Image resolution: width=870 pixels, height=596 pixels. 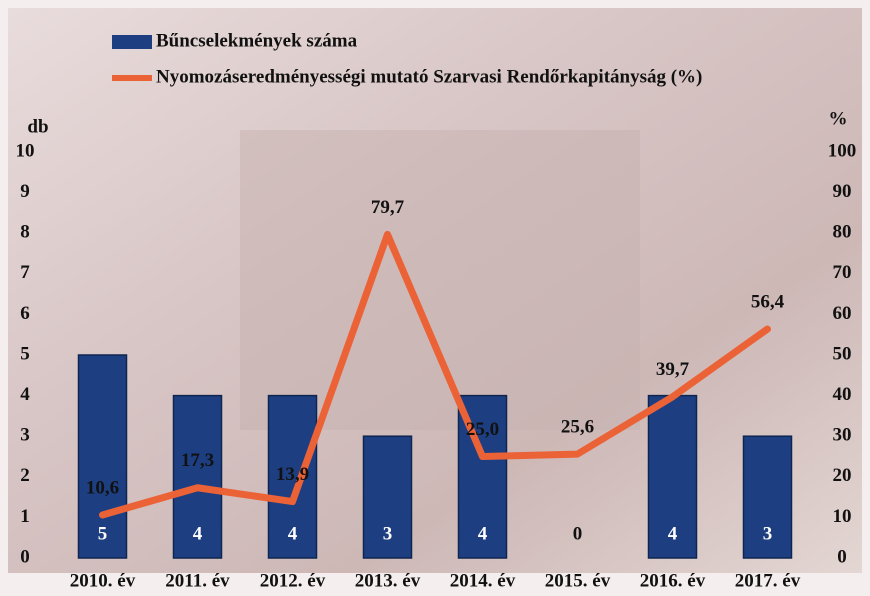 I want to click on y2-tick-label: 30, so click(x=842, y=435).